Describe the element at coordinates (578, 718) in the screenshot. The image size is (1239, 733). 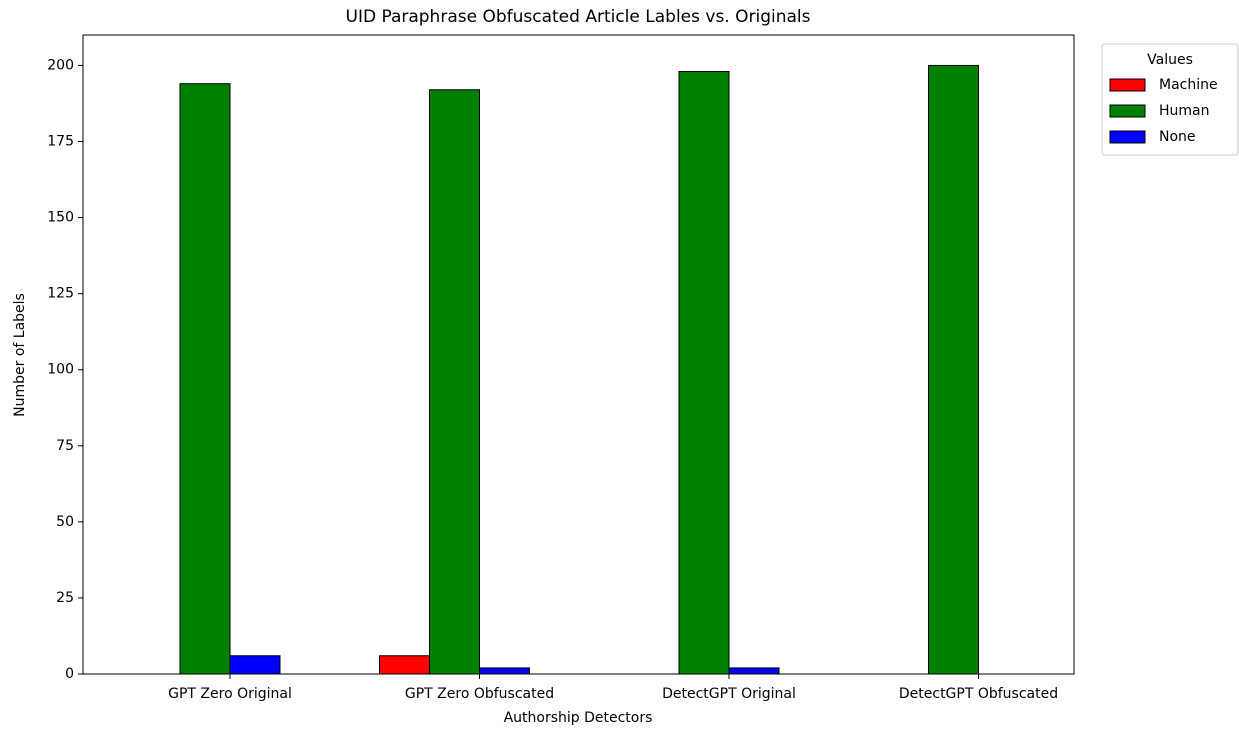
I see `x-axis-label: Authorship Detectors` at that location.